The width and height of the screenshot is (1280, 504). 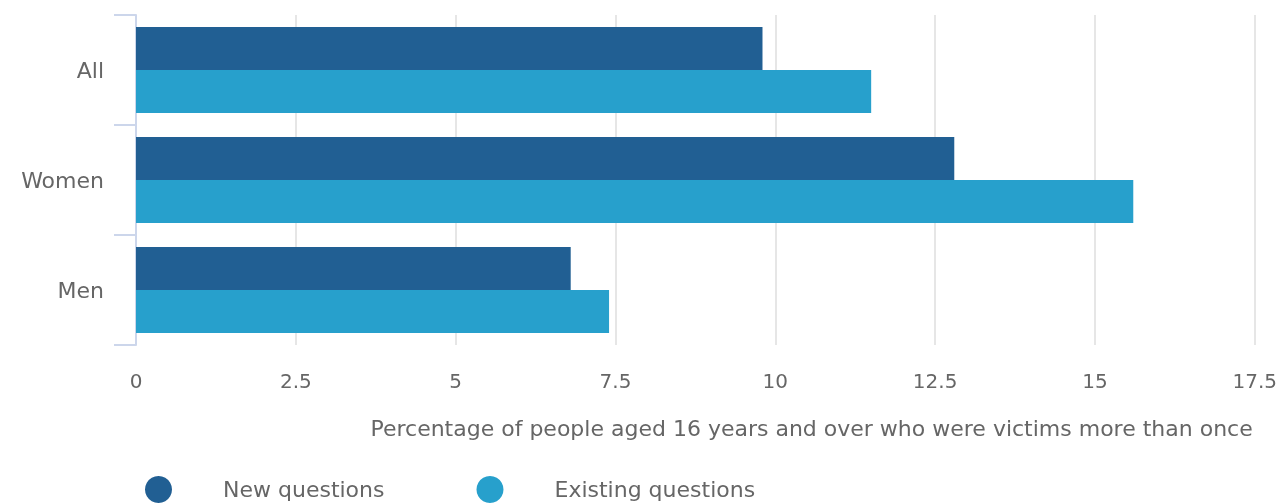 What do you see at coordinates (655, 489) in the screenshot?
I see `legend-label: Existing questions` at bounding box center [655, 489].